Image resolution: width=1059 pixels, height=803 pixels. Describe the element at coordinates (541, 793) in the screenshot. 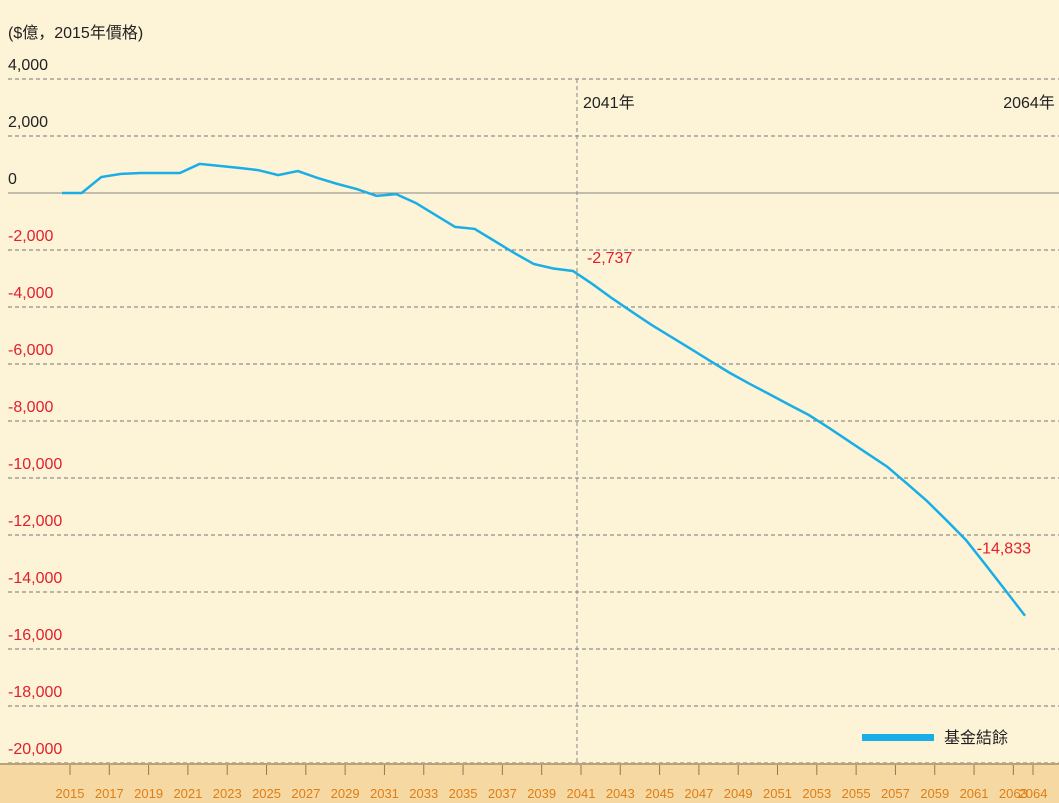

I see `x-tick-label: 2039` at that location.